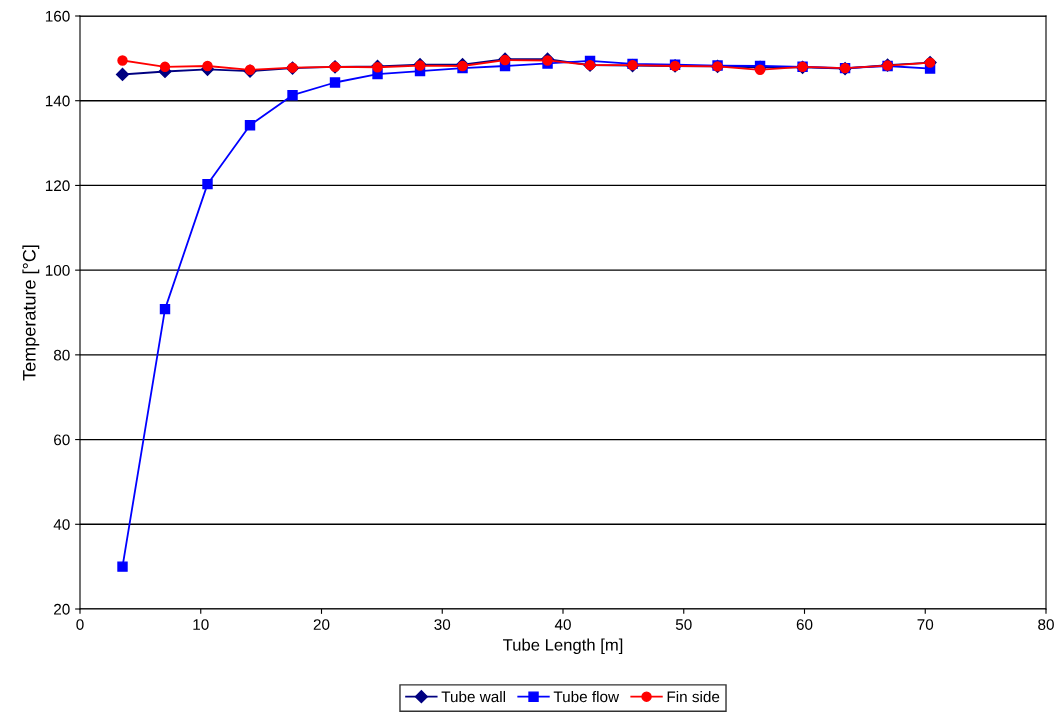  Describe the element at coordinates (683, 624) in the screenshot. I see `x-tick-label: 50` at that location.